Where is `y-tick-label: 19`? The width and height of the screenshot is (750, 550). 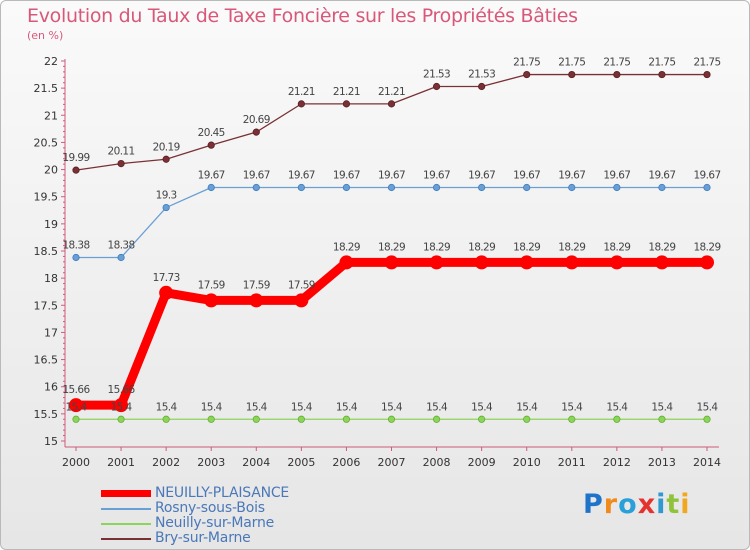 y-tick-label: 19 is located at coordinates (51, 224).